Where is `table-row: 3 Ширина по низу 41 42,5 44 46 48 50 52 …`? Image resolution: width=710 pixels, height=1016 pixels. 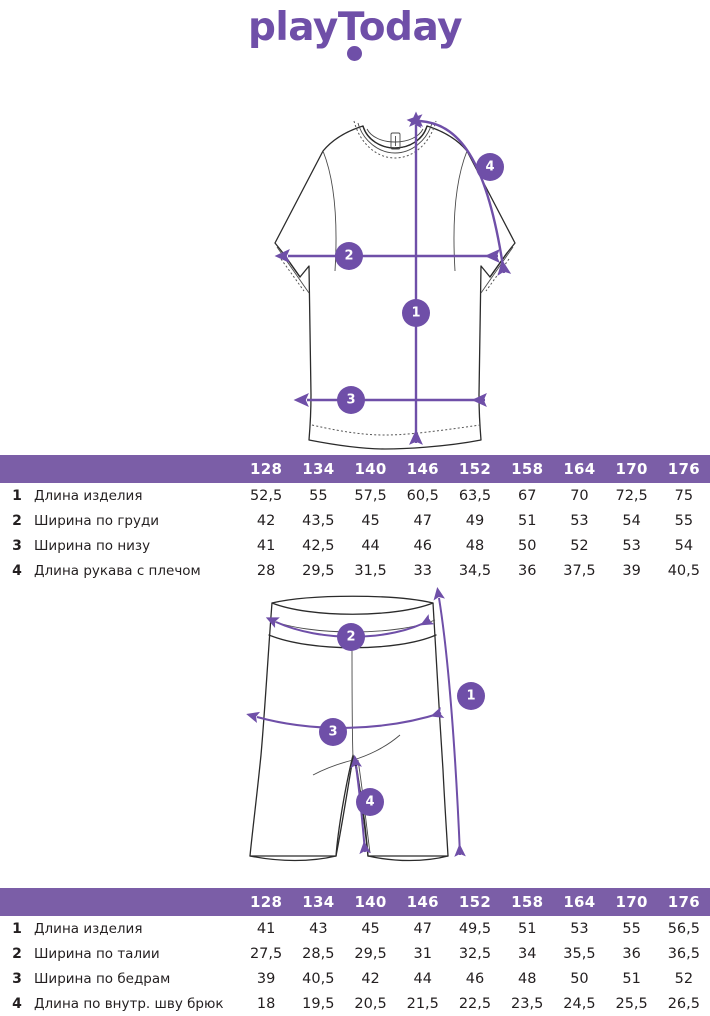 table-row: 3 Ширина по низу 41 42,5 44 46 48 50 52 … is located at coordinates (355, 545).